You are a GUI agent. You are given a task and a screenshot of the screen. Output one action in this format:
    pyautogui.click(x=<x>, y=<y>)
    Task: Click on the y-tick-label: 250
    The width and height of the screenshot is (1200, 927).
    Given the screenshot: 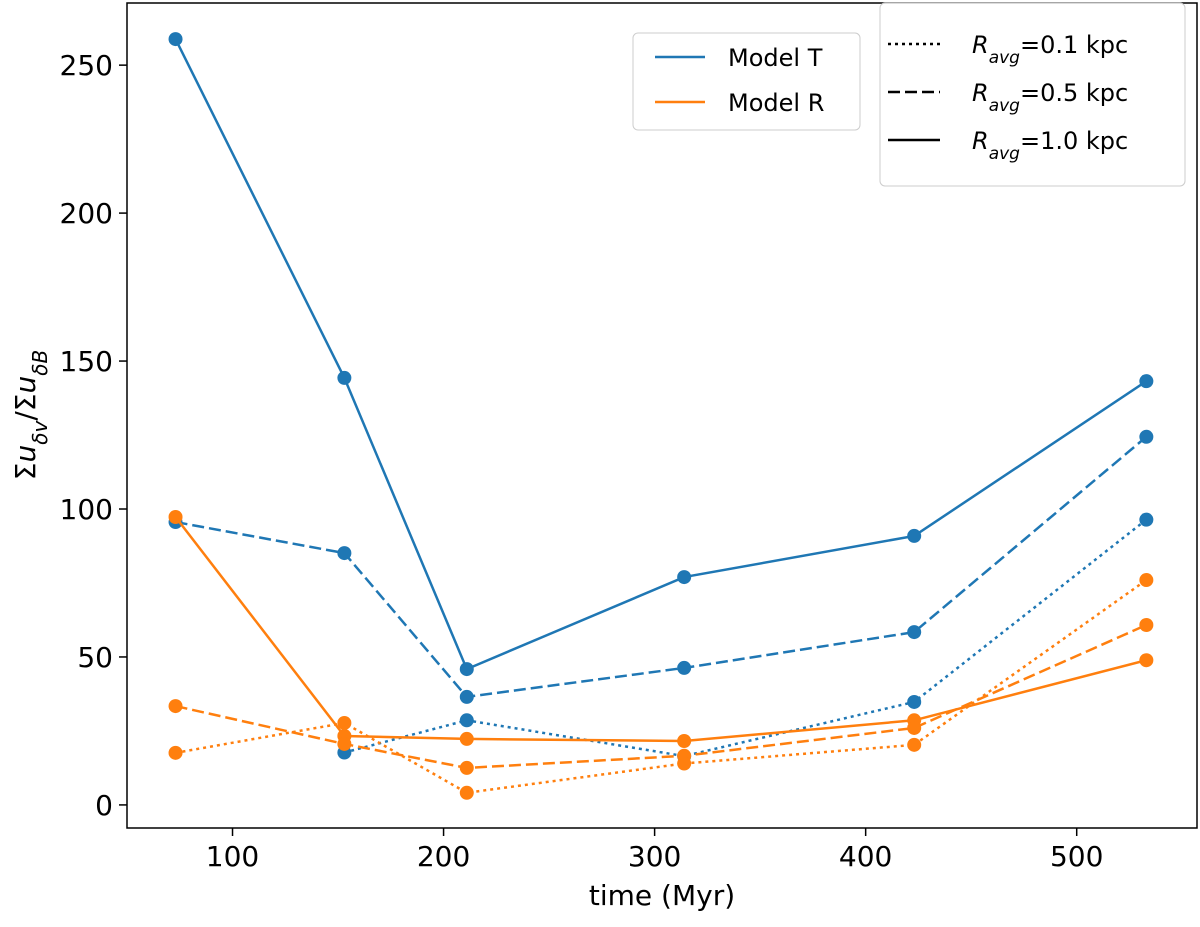 What is the action you would take?
    pyautogui.click(x=86, y=65)
    